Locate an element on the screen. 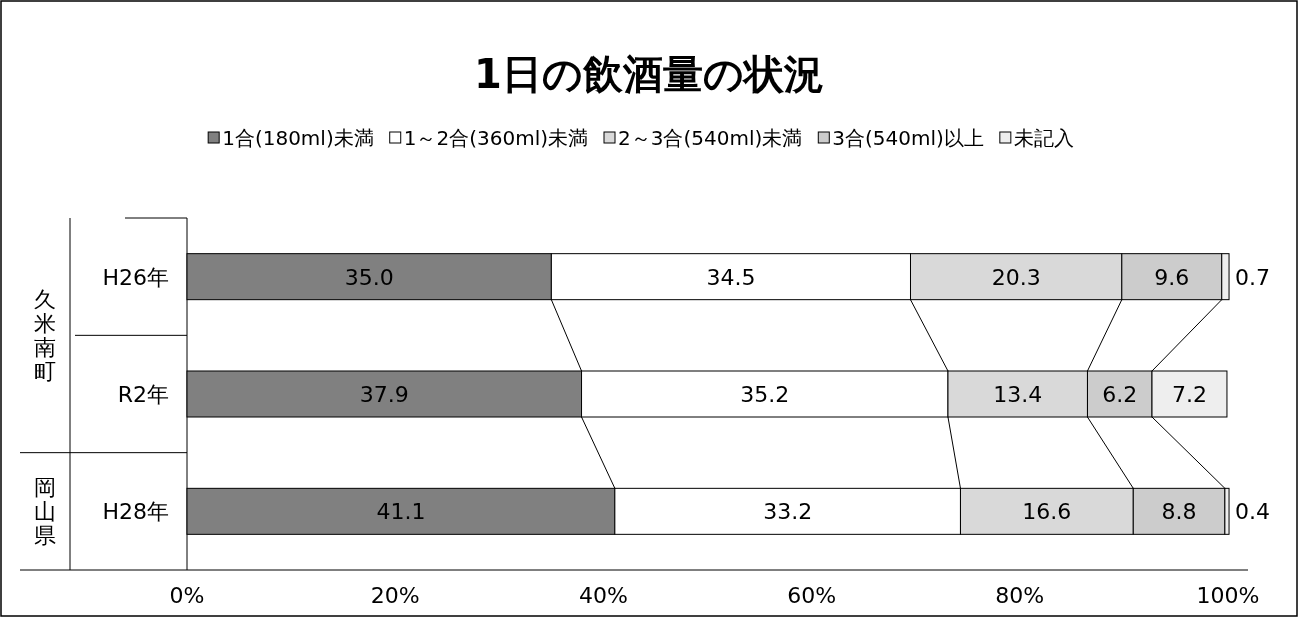  data-label: 33.2 is located at coordinates (788, 512).